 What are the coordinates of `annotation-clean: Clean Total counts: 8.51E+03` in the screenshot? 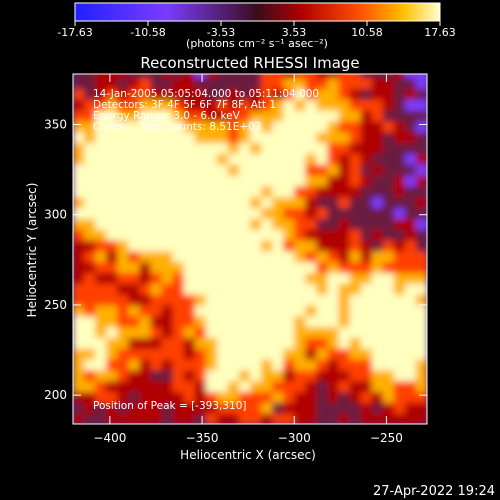 It's located at (177, 127).